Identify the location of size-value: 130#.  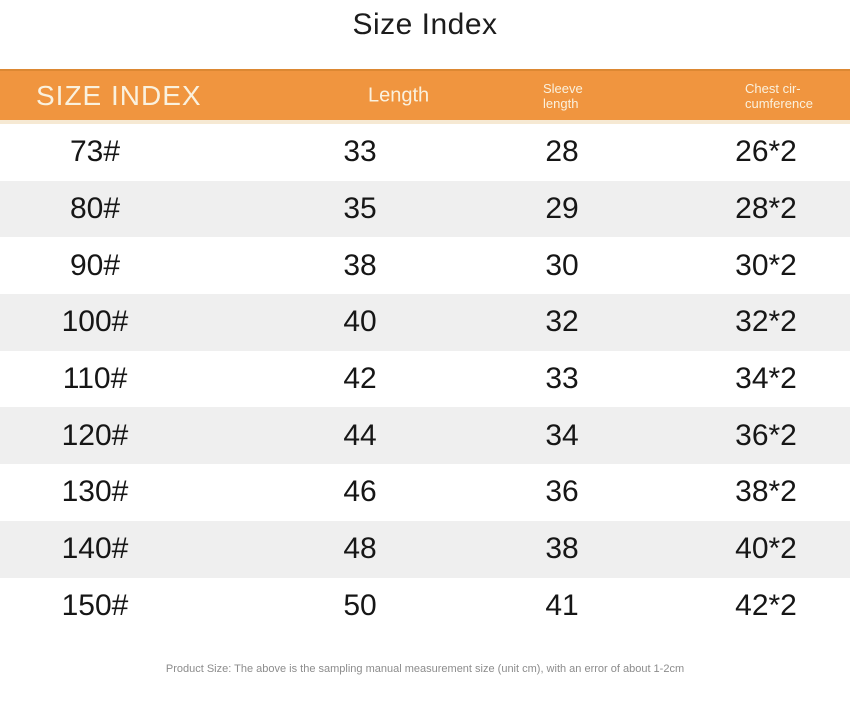
(95, 492).